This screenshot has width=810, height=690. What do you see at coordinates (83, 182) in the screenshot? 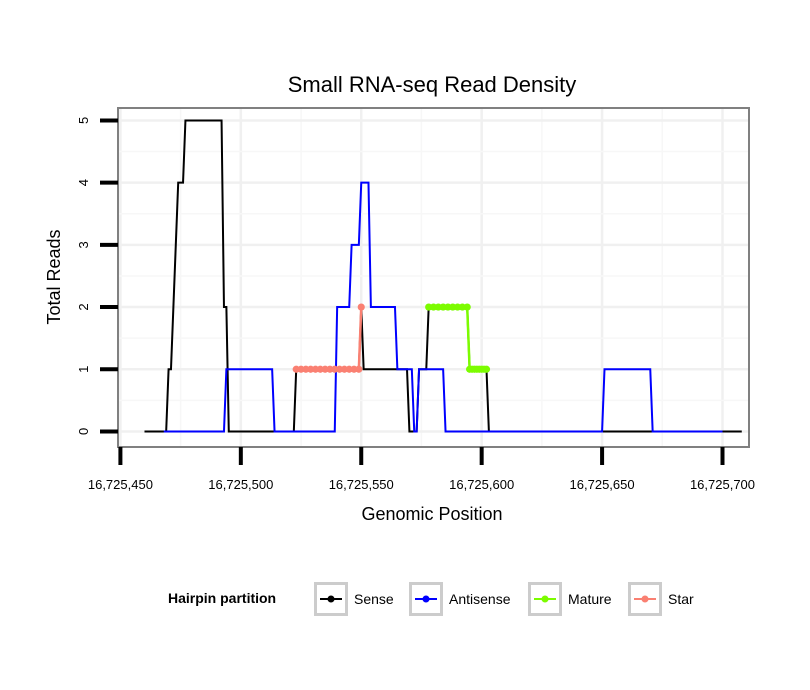
I see `y-tick-label: 4` at bounding box center [83, 182].